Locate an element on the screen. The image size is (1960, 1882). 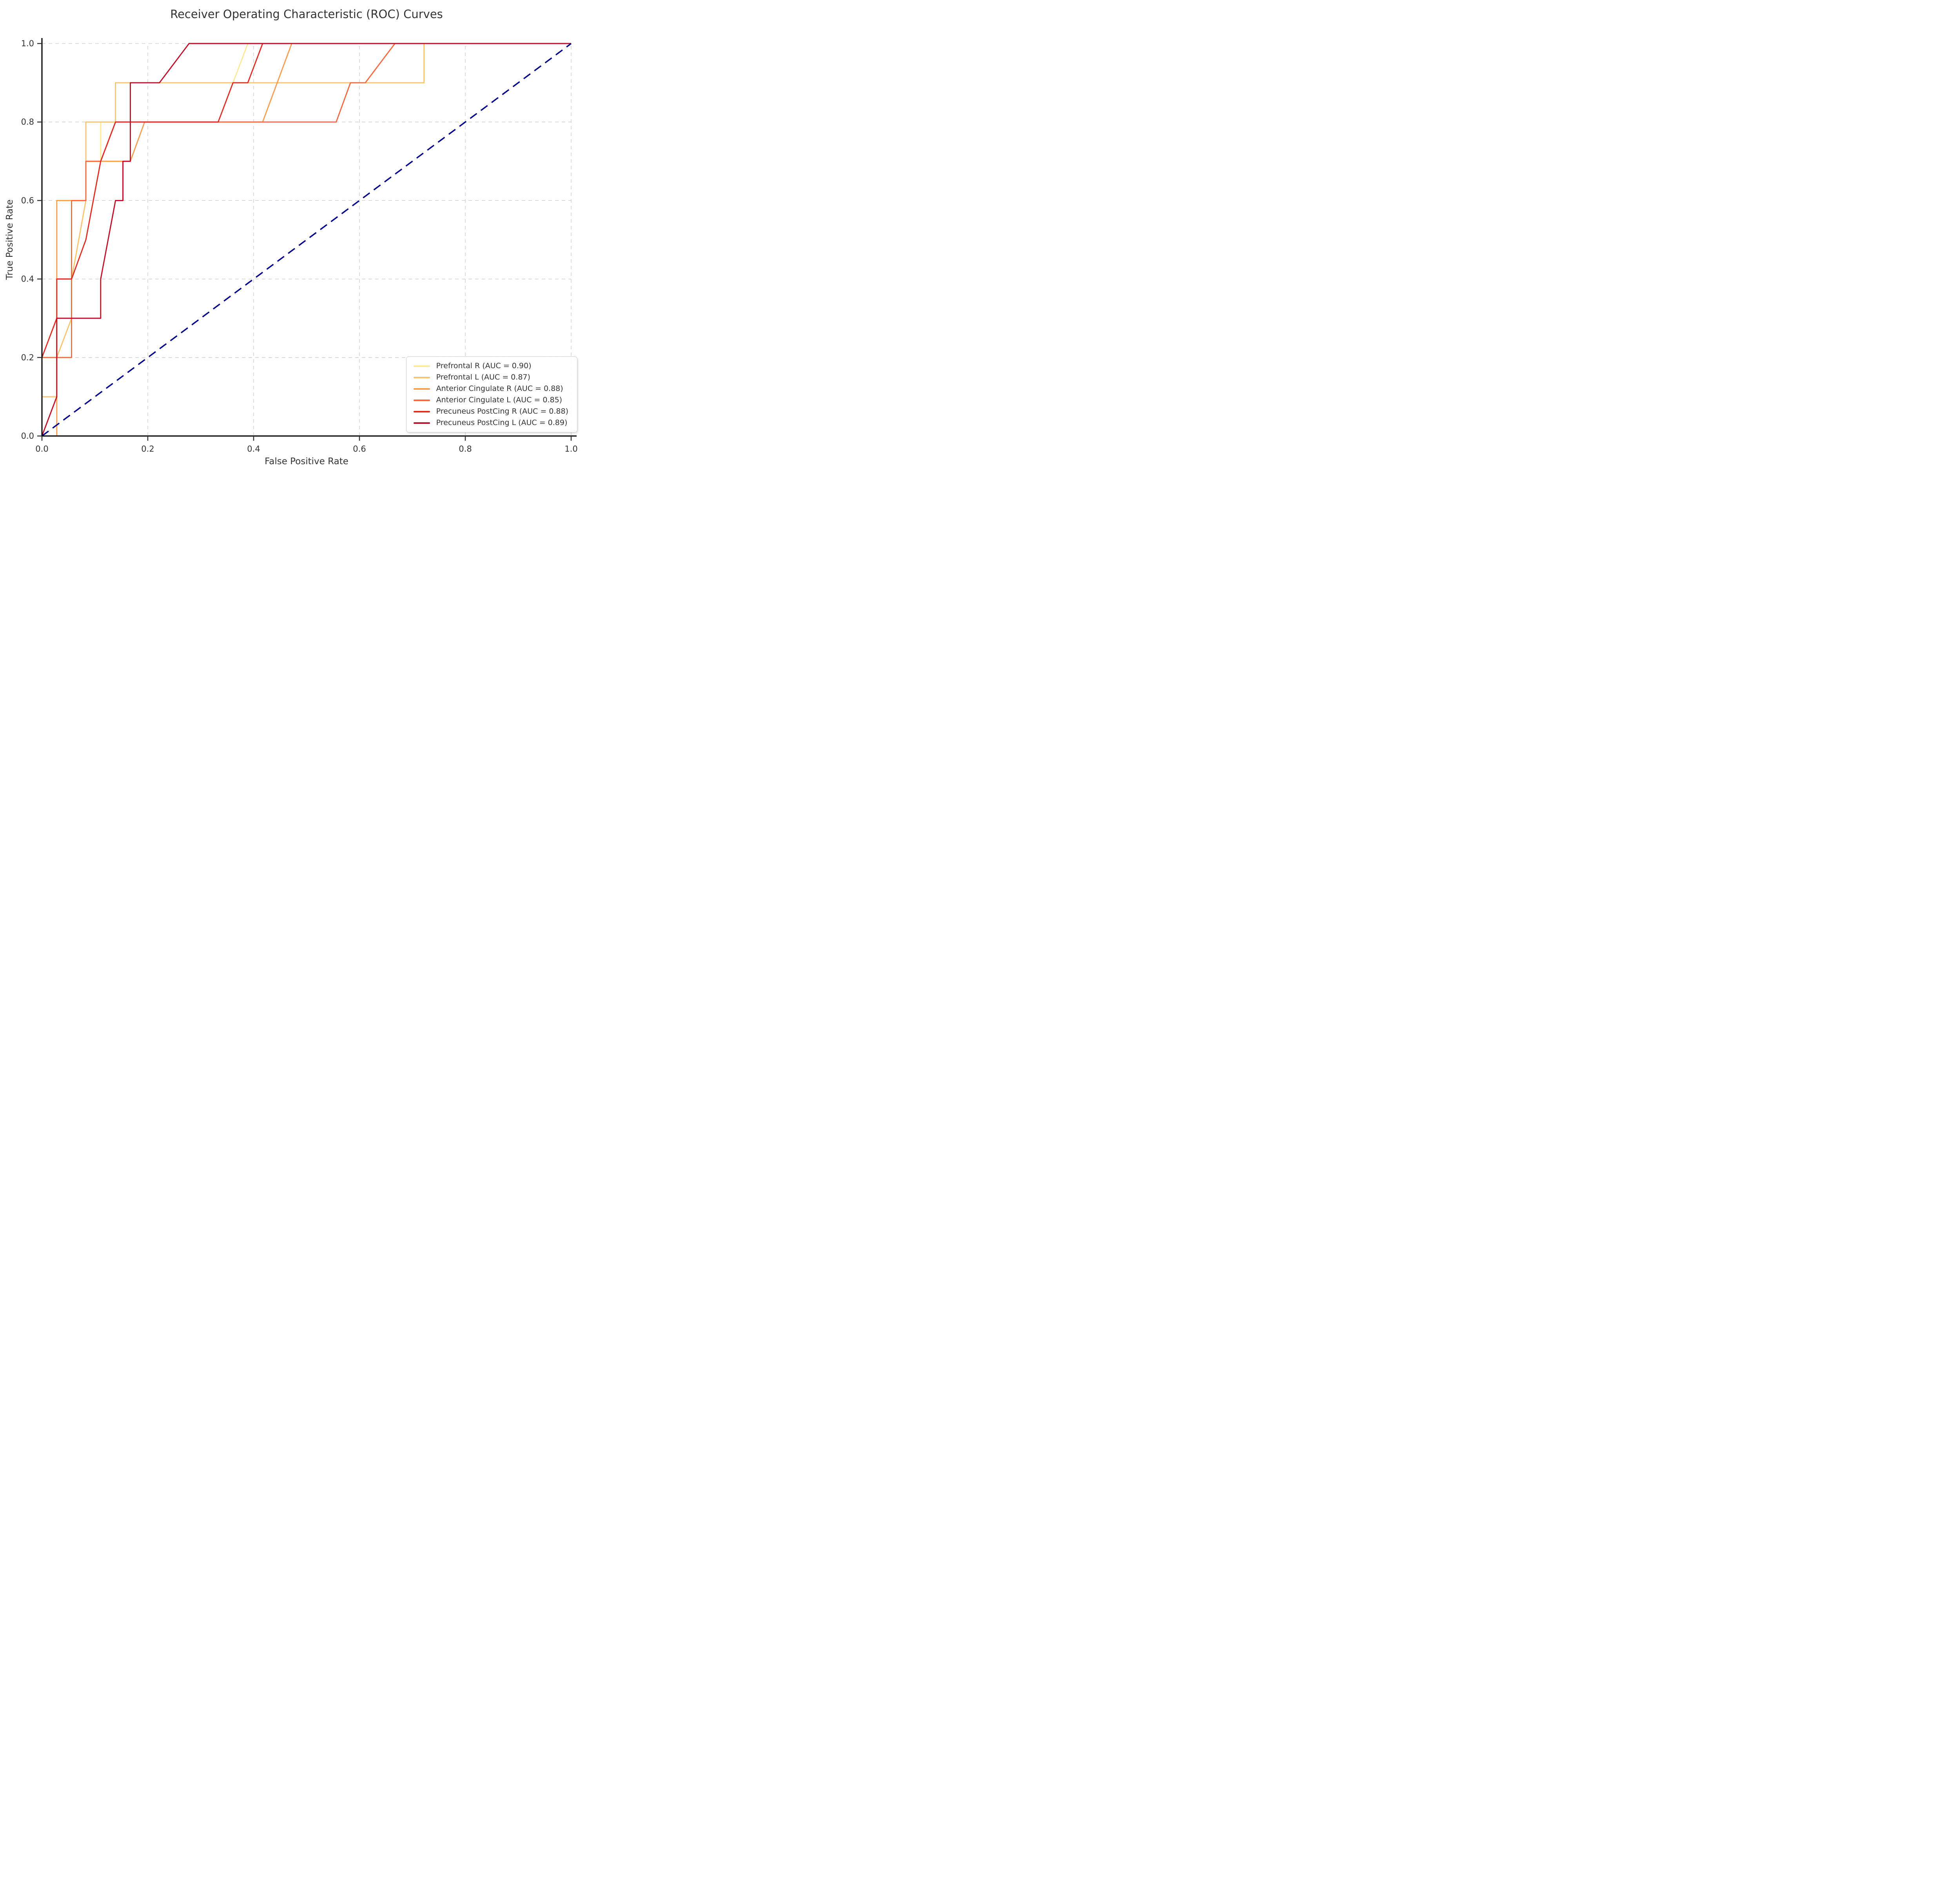
legend-item-prefrontal-l: Prefrontal L (AUC = 0.87) is located at coordinates (491, 377).